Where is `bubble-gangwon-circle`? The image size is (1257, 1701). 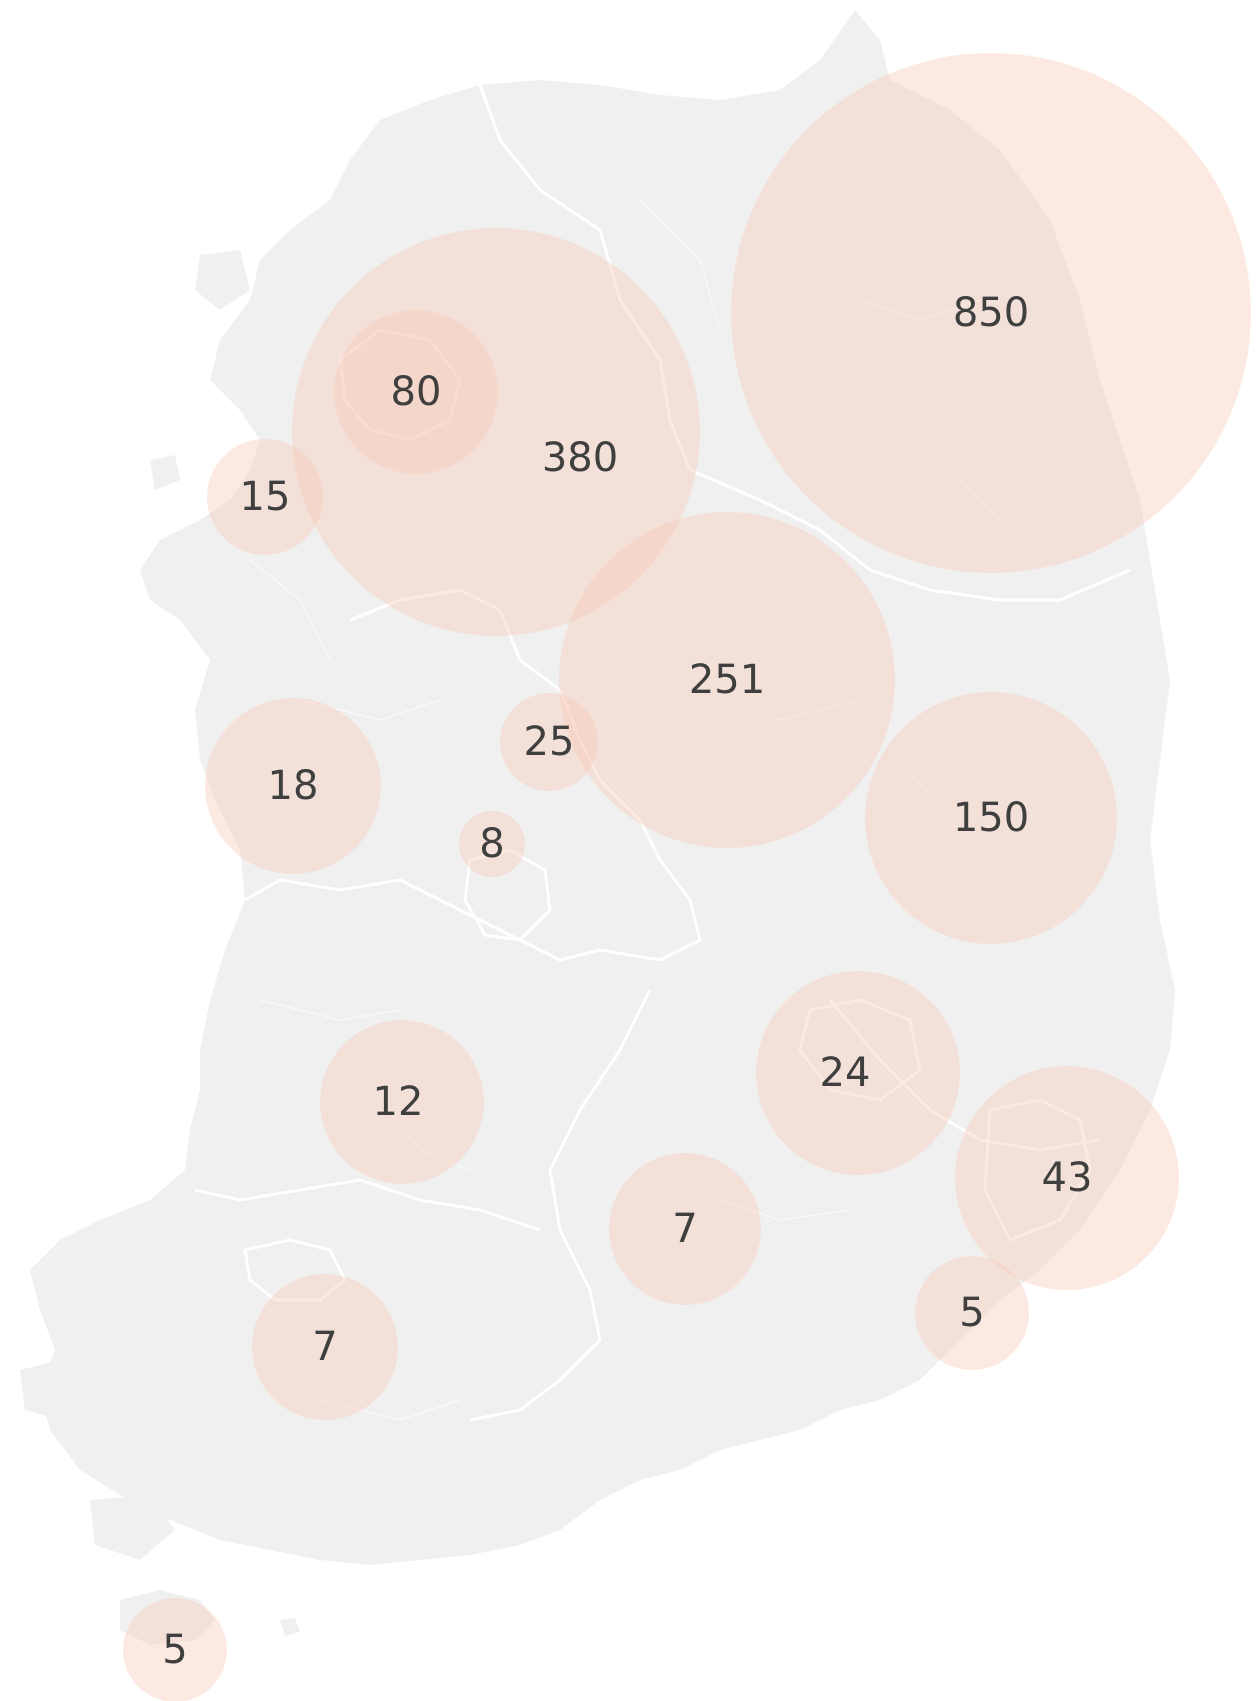
bubble-gangwon-circle is located at coordinates (991, 313).